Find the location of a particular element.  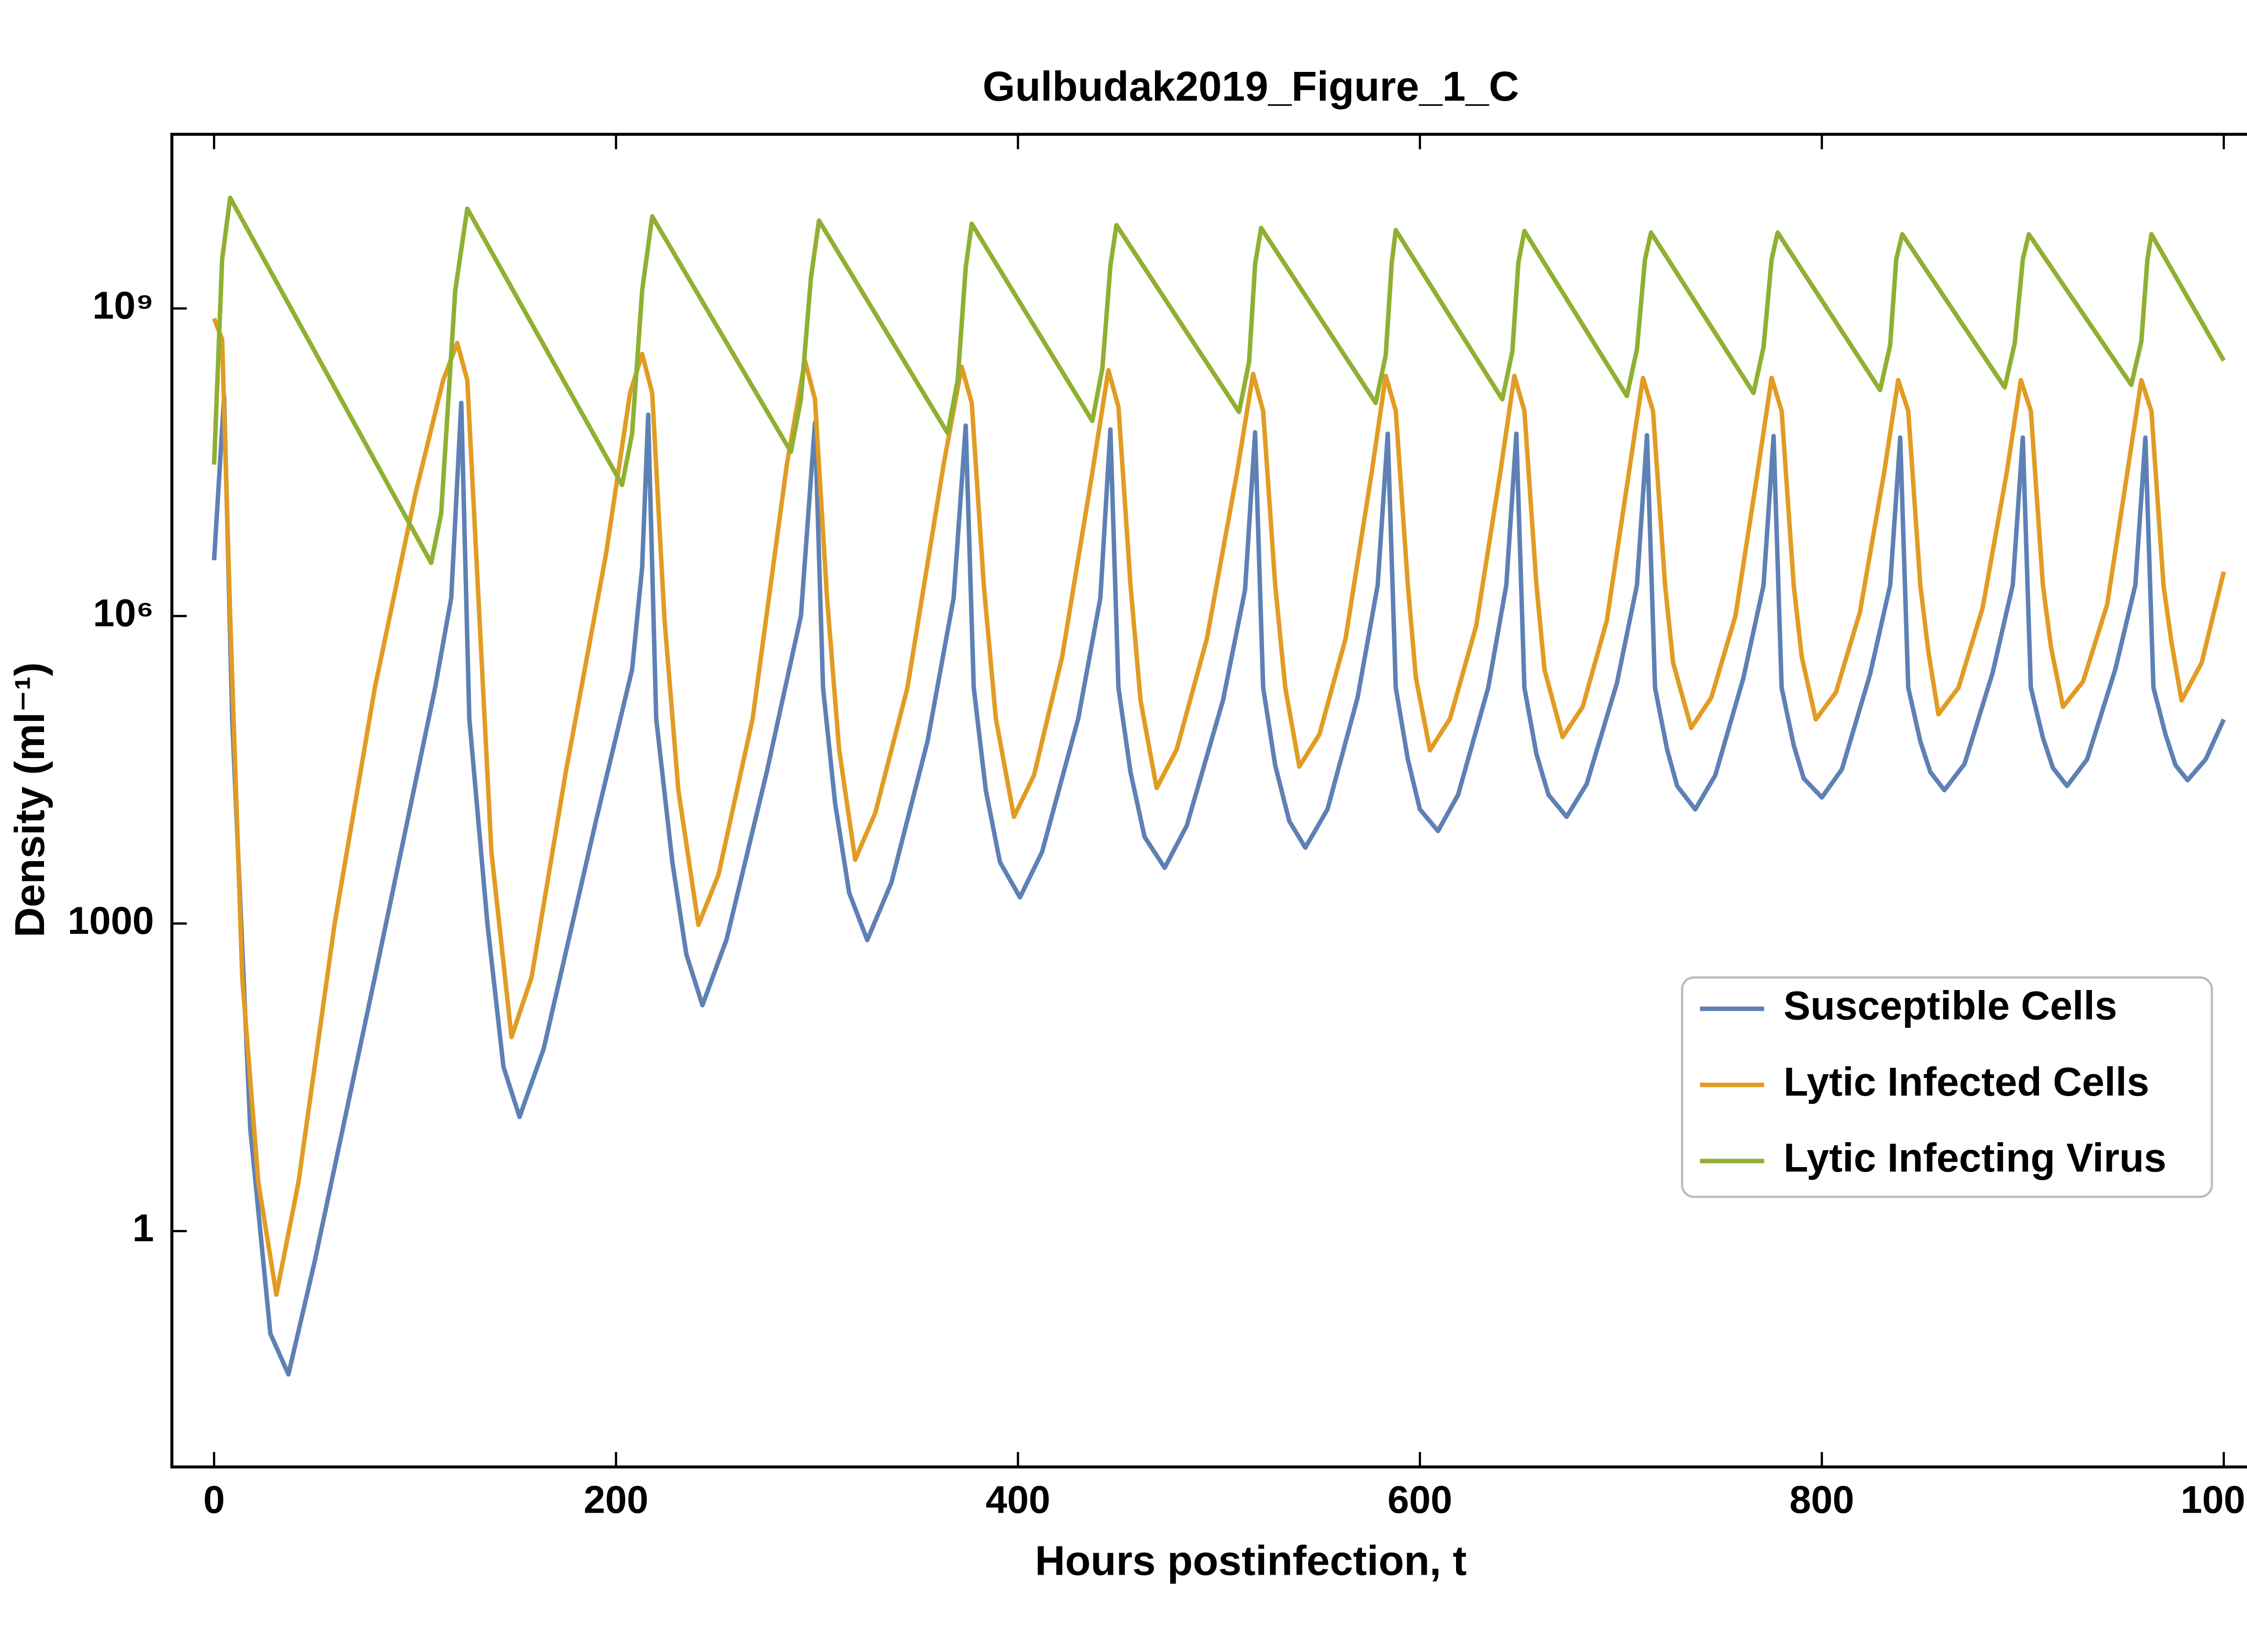

x-tick-label: 600 is located at coordinates (1420, 1500).